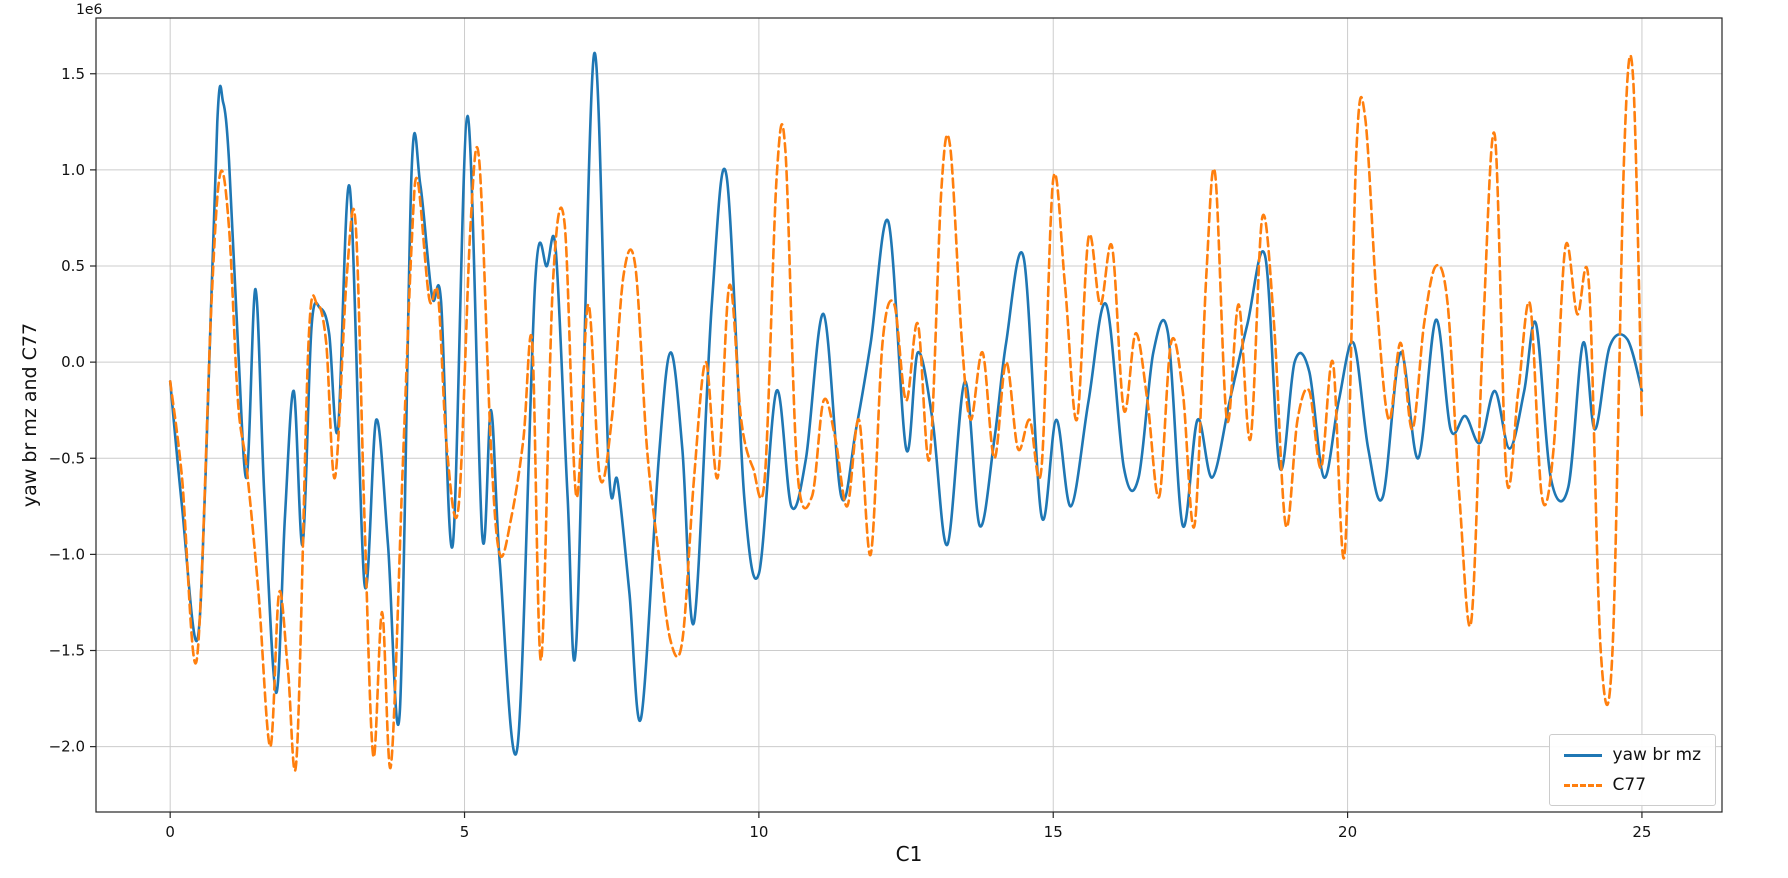 The width and height of the screenshot is (1788, 878). I want to click on legend-item: yaw br mz, so click(1632, 755).